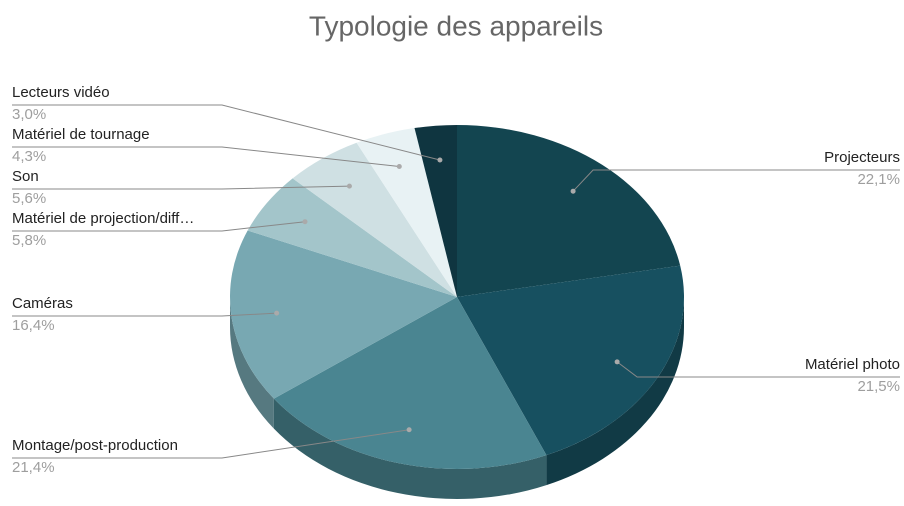 The width and height of the screenshot is (904, 506). What do you see at coordinates (33, 325) in the screenshot?
I see `data-label: 16,4%` at bounding box center [33, 325].